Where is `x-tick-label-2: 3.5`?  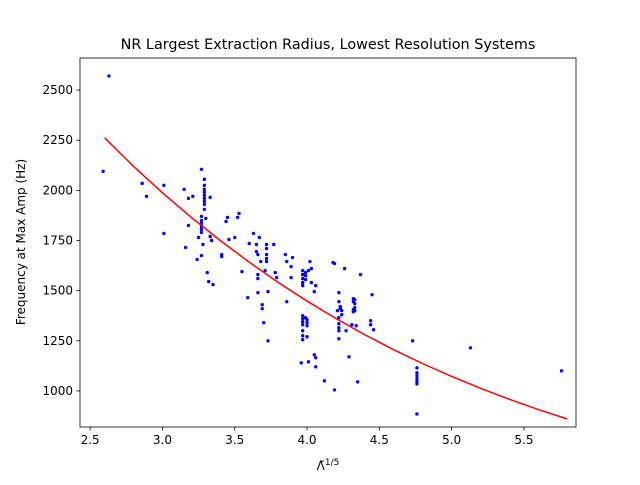 x-tick-label-2: 3.5 is located at coordinates (234, 440).